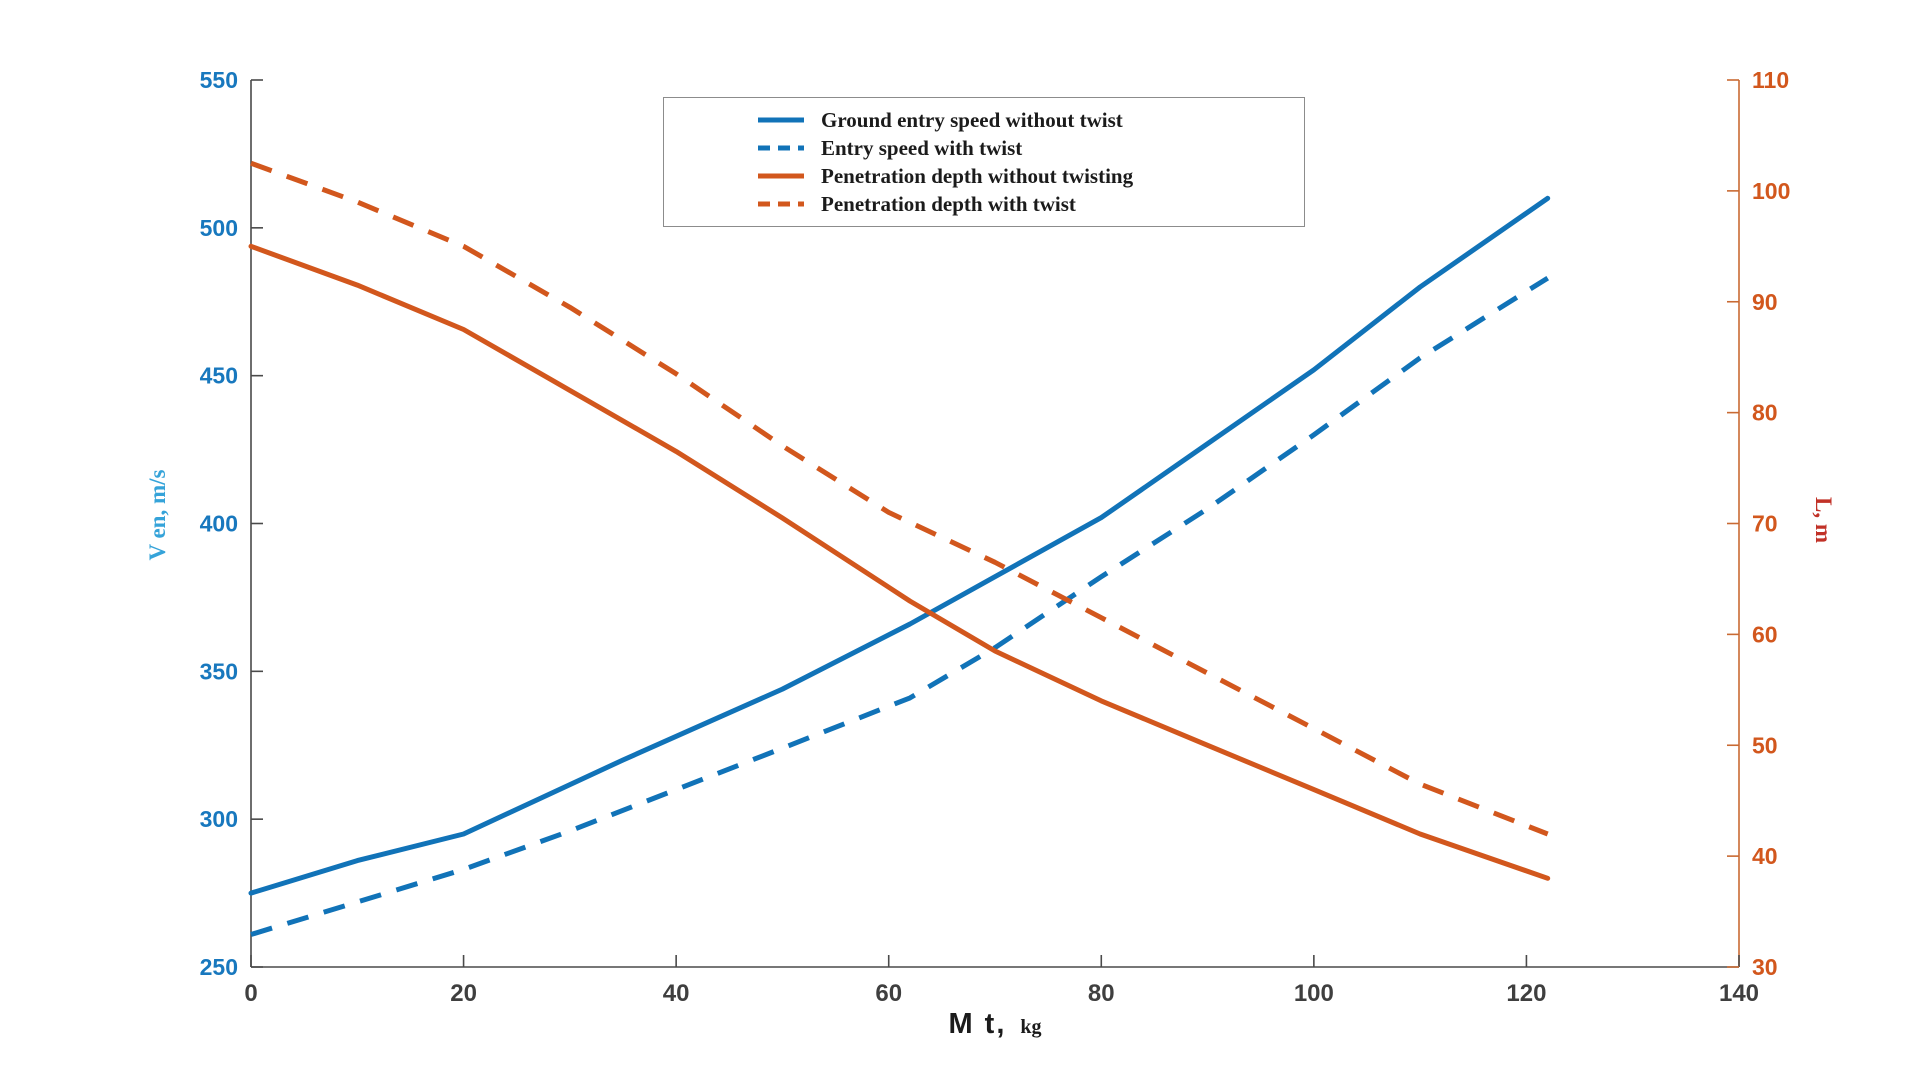  I want to click on svg-text: 20, so click(463, 993).